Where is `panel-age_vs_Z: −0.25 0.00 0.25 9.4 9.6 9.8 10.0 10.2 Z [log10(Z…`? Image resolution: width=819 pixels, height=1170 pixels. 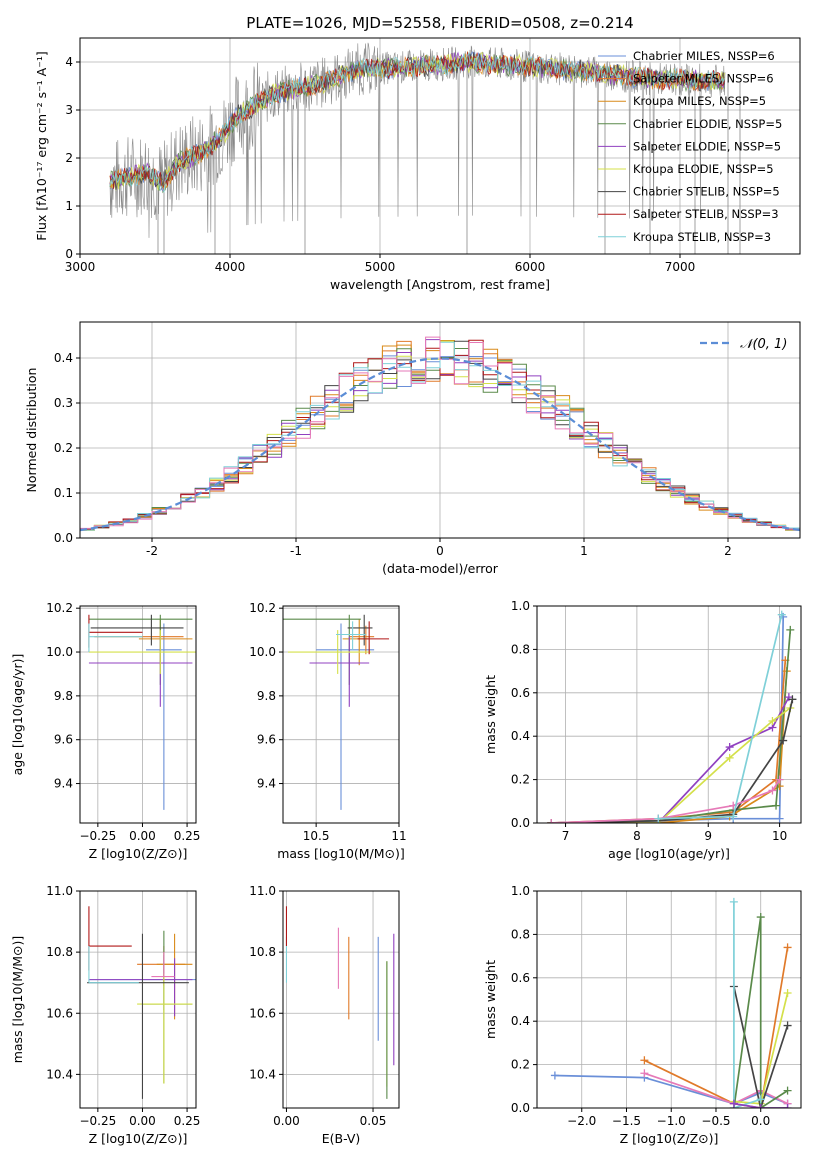
panel-age_vs_Z: −0.25 0.00 0.25 9.4 9.6 9.8 10.0 10.2 Z [log10(Z… is located at coordinates (105, 731).